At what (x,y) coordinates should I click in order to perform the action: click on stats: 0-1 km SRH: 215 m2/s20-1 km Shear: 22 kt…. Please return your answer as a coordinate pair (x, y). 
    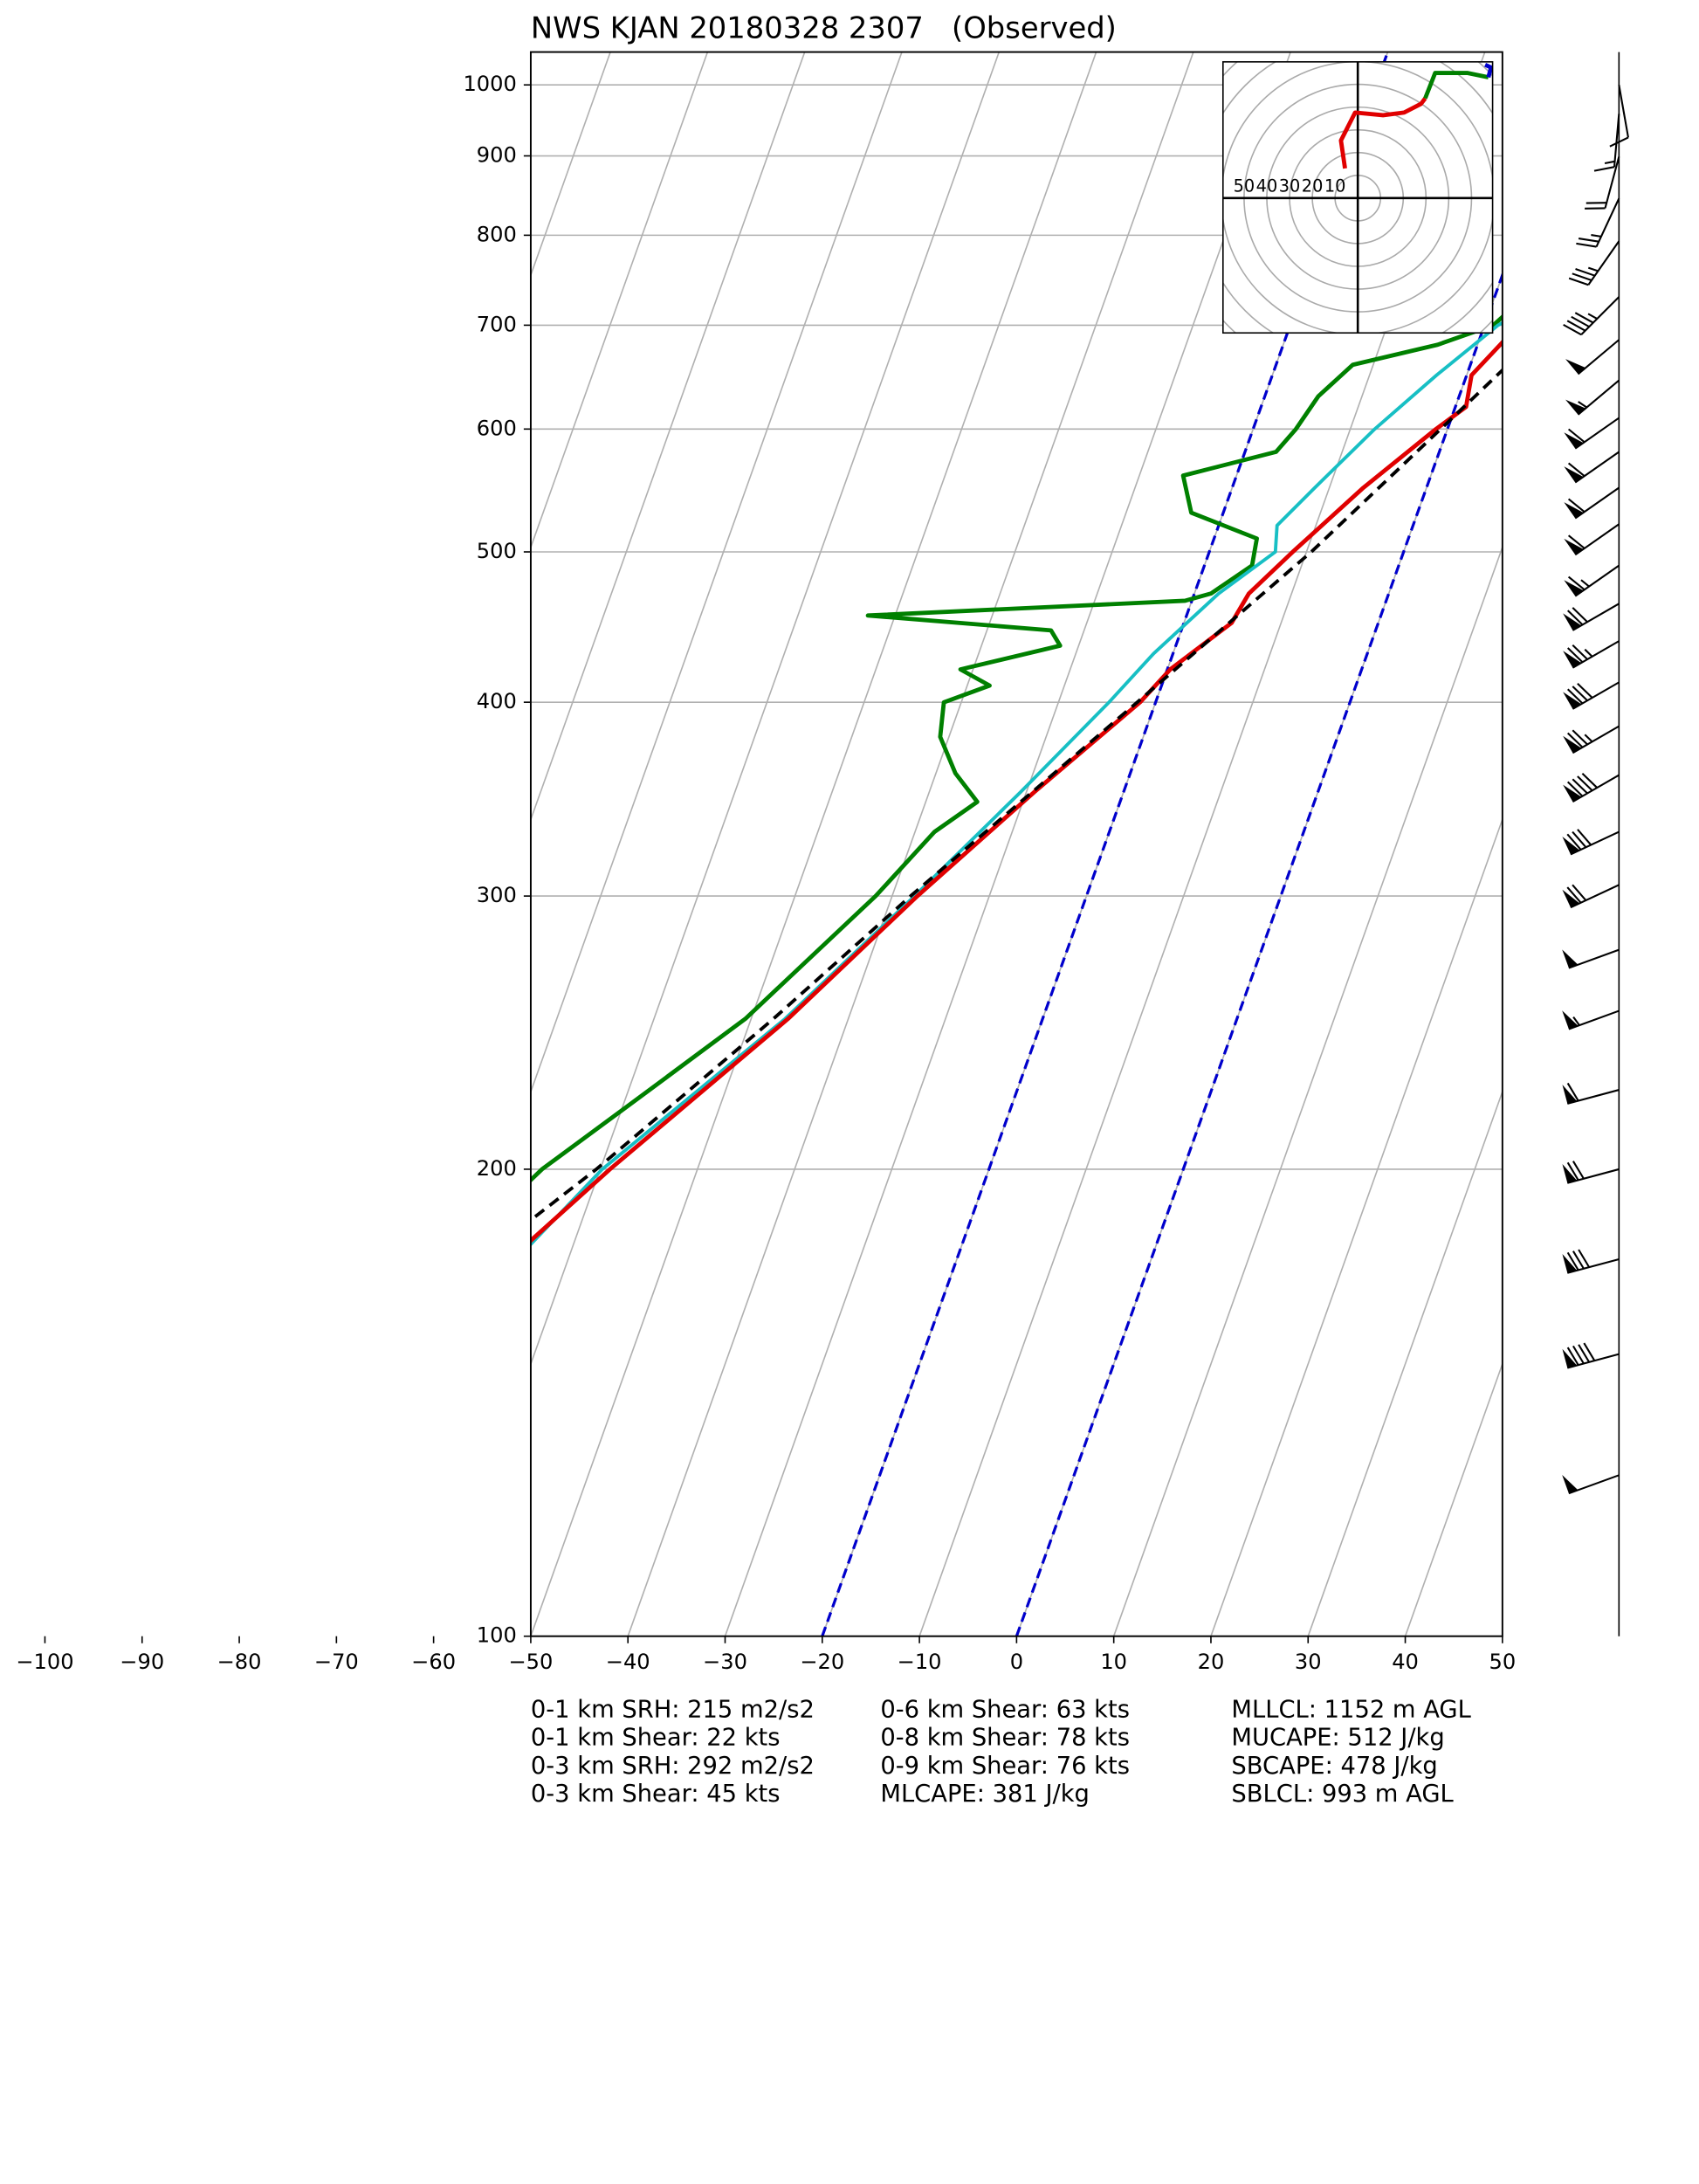
    Looking at the image, I should click on (1001, 1751).